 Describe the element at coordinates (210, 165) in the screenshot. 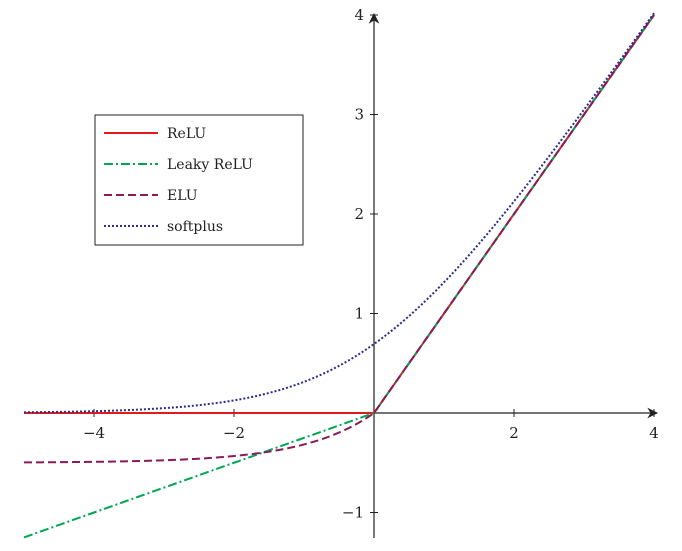

I see `legend-label: Leaky ReLU` at that location.